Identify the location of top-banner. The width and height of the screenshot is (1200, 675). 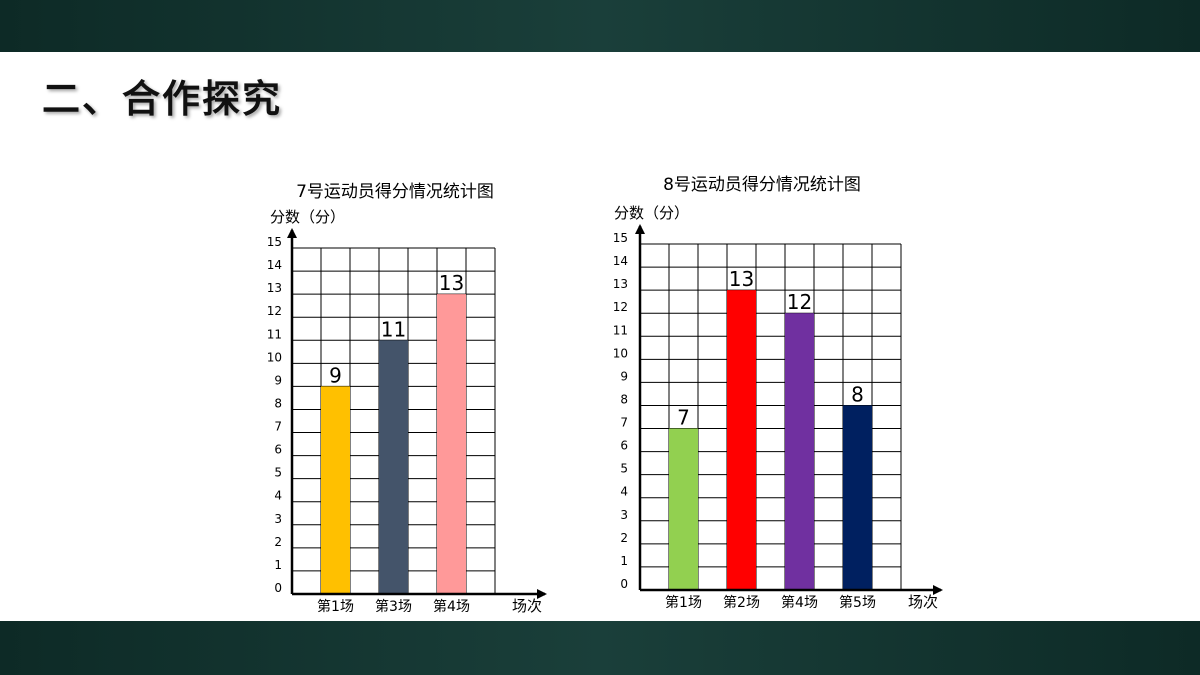
(600, 26).